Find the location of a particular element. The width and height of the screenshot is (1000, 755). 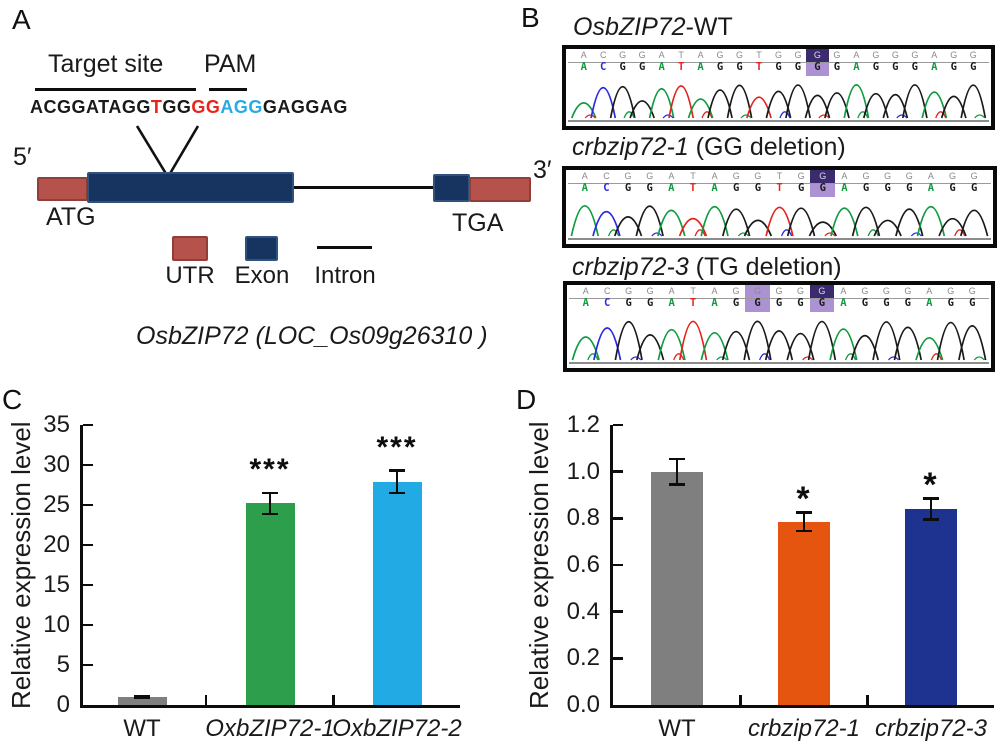

target-site-underline is located at coordinates (115, 89).